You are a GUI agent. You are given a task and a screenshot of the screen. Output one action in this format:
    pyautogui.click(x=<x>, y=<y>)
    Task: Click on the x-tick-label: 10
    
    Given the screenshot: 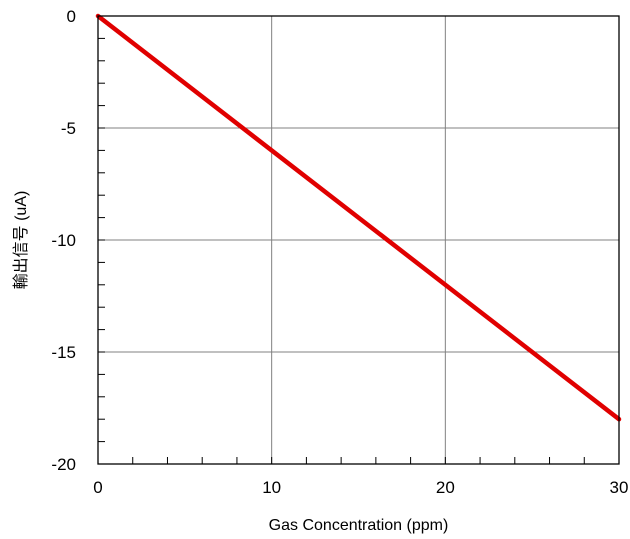 What is the action you would take?
    pyautogui.click(x=271, y=487)
    